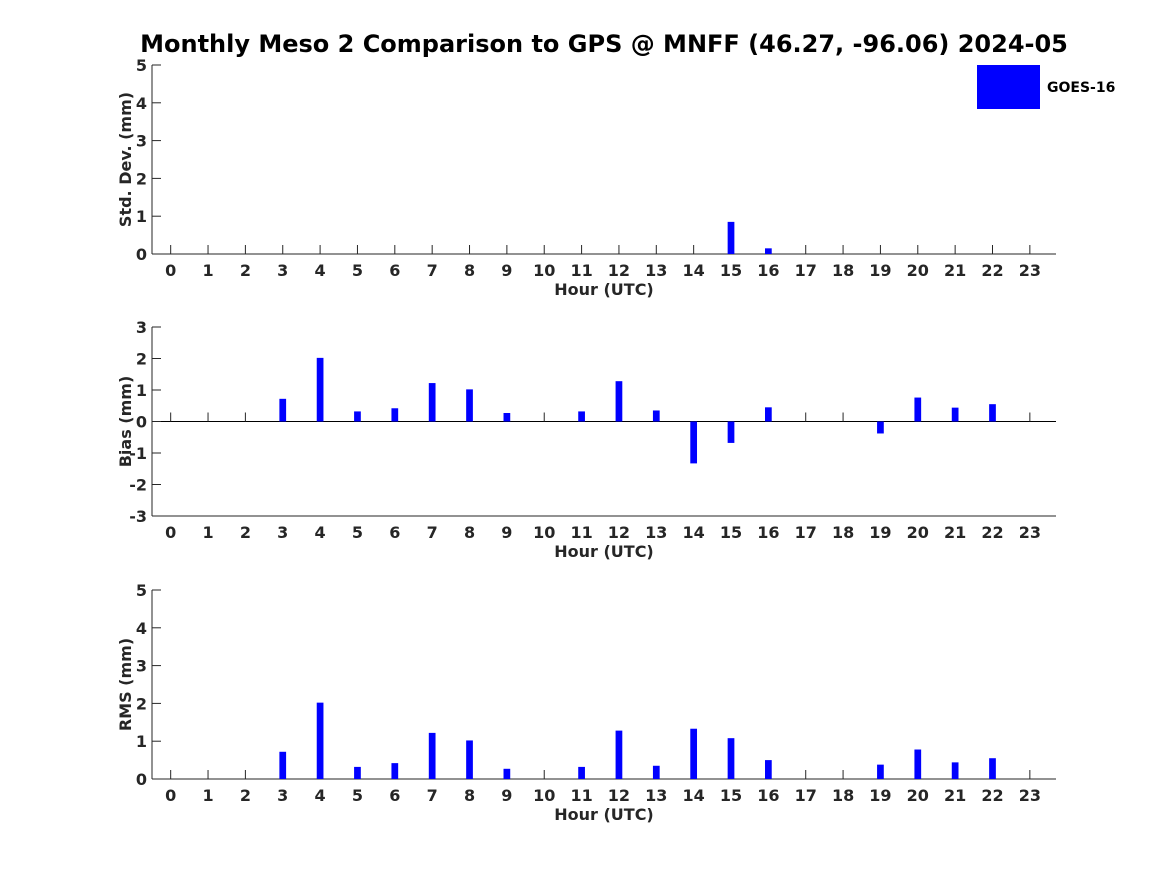 This screenshot has width=1167, height=875. Describe the element at coordinates (432, 270) in the screenshot. I see `x-tick-label: 7` at that location.